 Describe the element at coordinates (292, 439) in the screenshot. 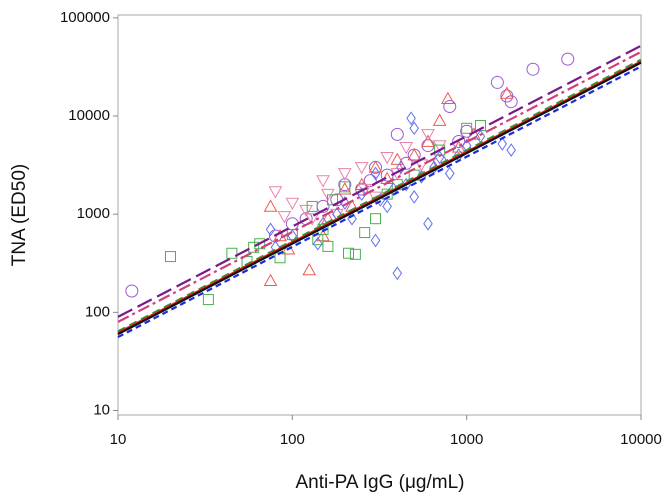

I see `x-tick-label: 100` at that location.